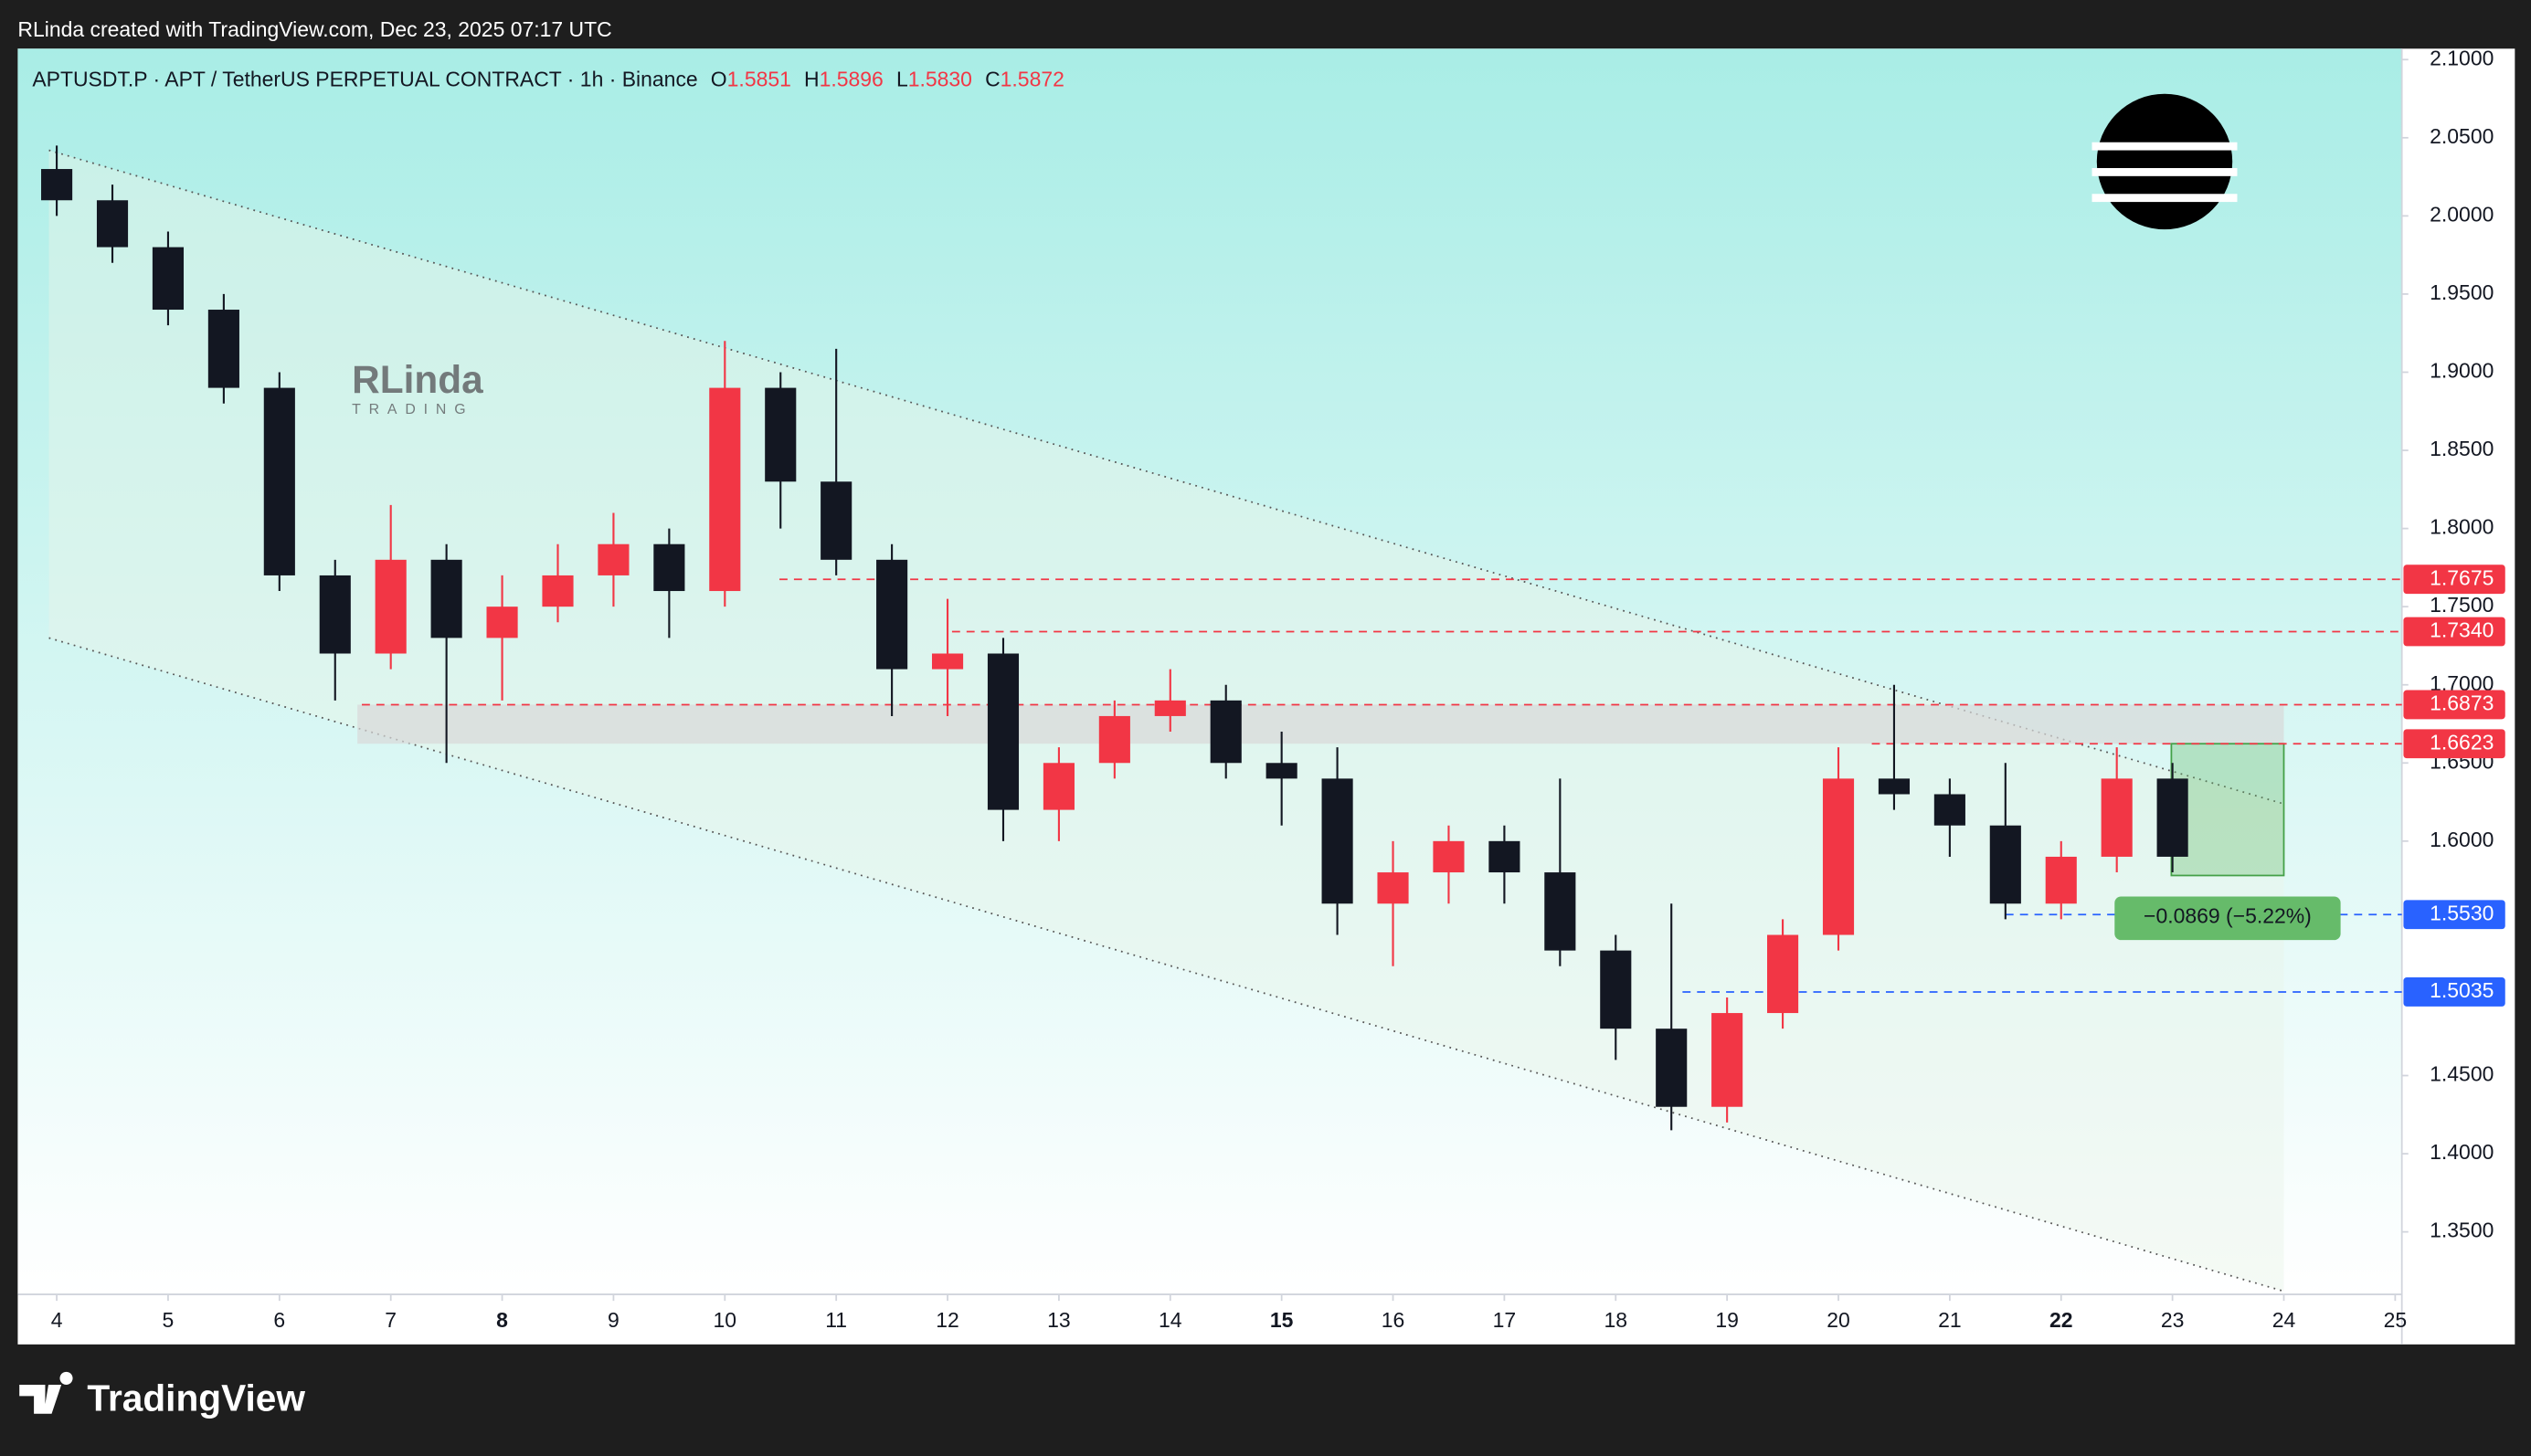  I want to click on brand: TradingView, so click(196, 1398).